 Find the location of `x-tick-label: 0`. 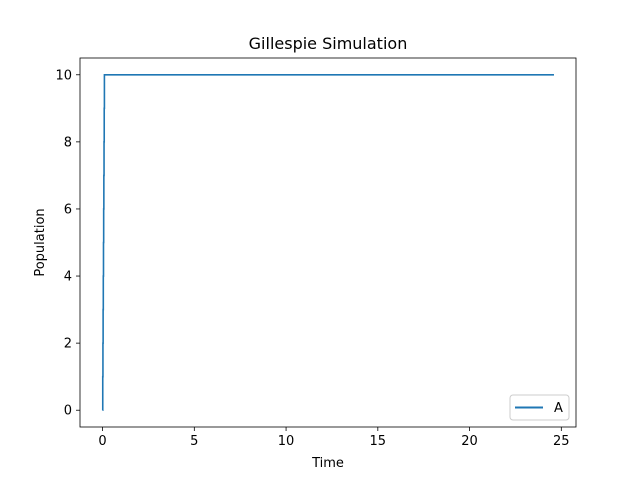

x-tick-label: 0 is located at coordinates (102, 441).